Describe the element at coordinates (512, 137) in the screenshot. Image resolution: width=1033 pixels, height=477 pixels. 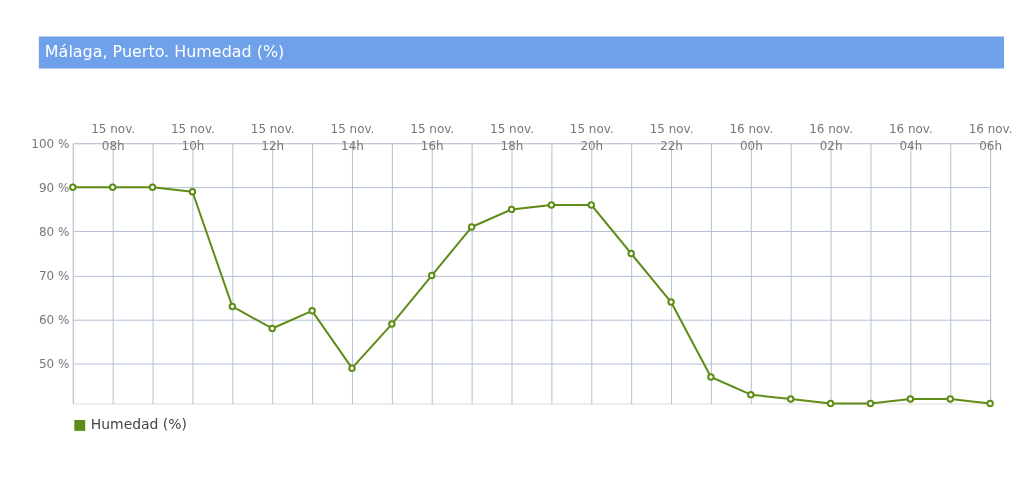
I see `x-tick-label: 15 nov. 18h` at that location.